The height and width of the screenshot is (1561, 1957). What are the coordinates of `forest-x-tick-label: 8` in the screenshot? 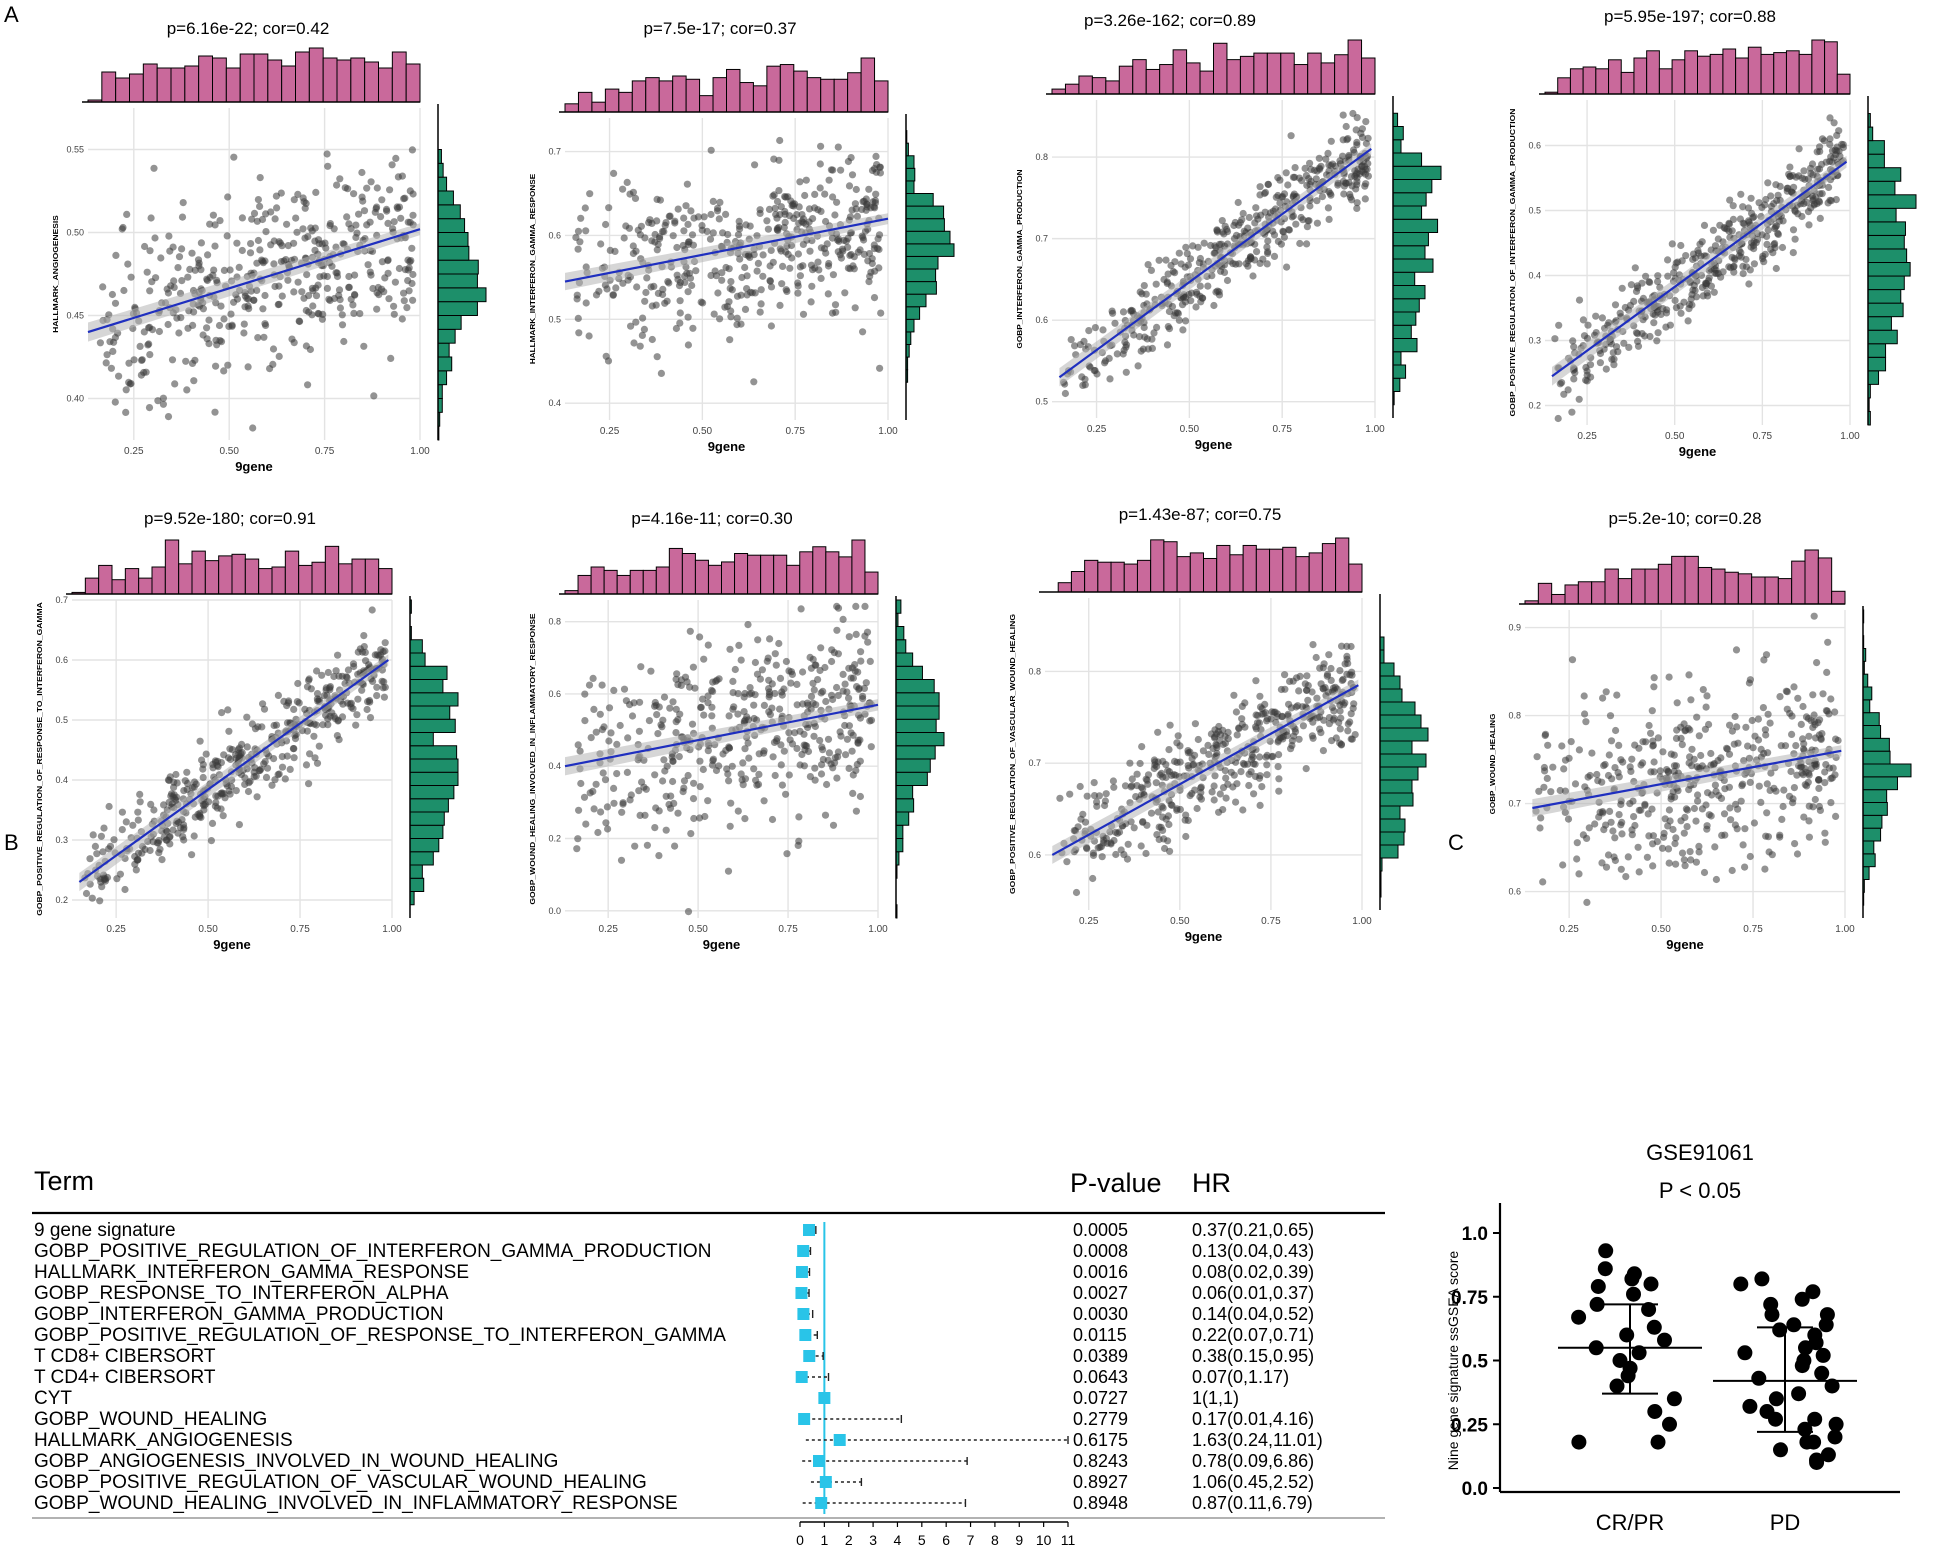 It's located at (995, 1540).